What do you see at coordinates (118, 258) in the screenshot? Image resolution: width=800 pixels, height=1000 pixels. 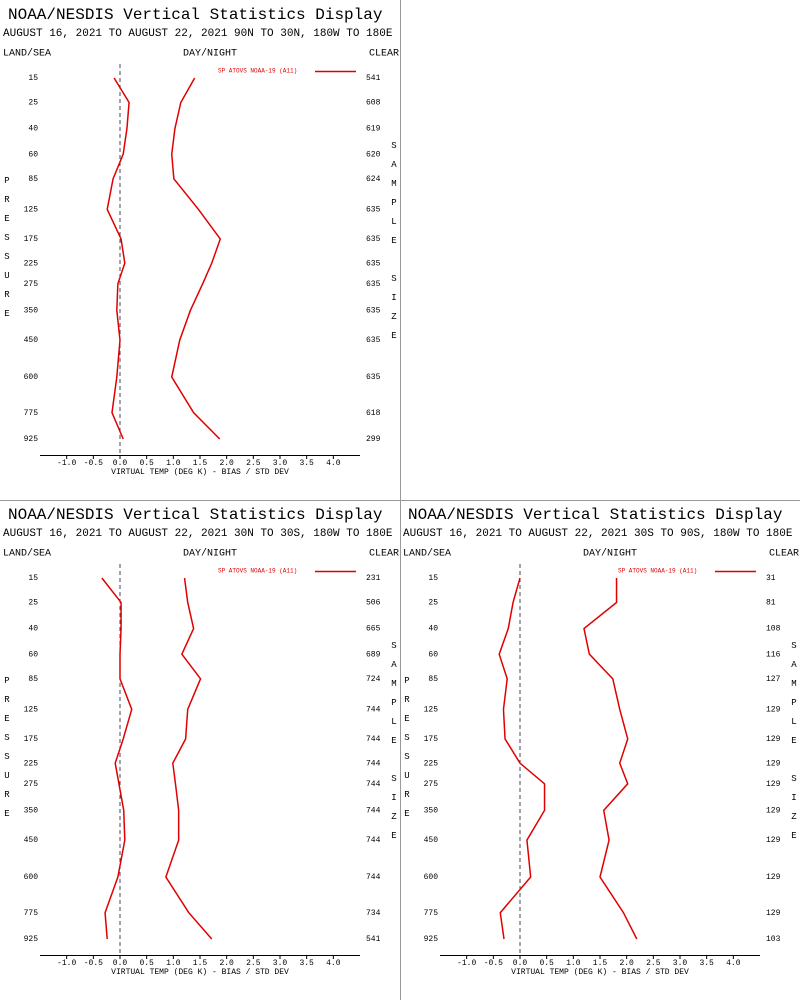 I see `bias-line` at bounding box center [118, 258].